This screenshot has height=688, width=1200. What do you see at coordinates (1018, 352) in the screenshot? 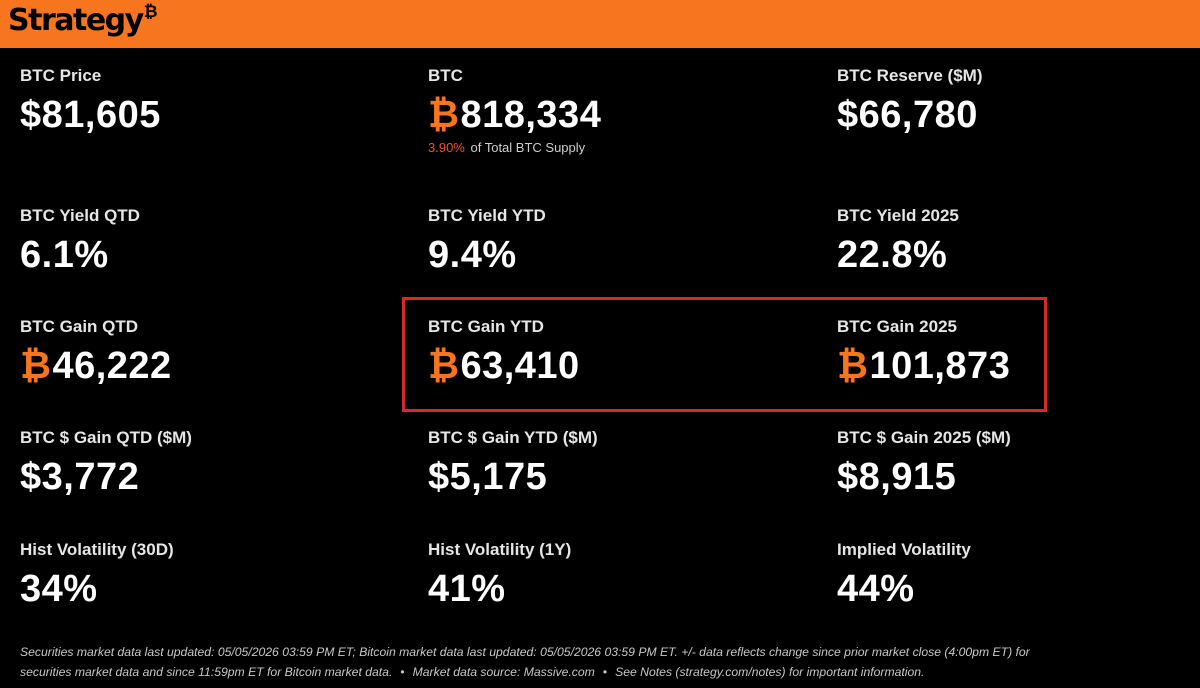
I see `metric-gain-2025: BTC Gain 2025 ₿101,873` at bounding box center [1018, 352].